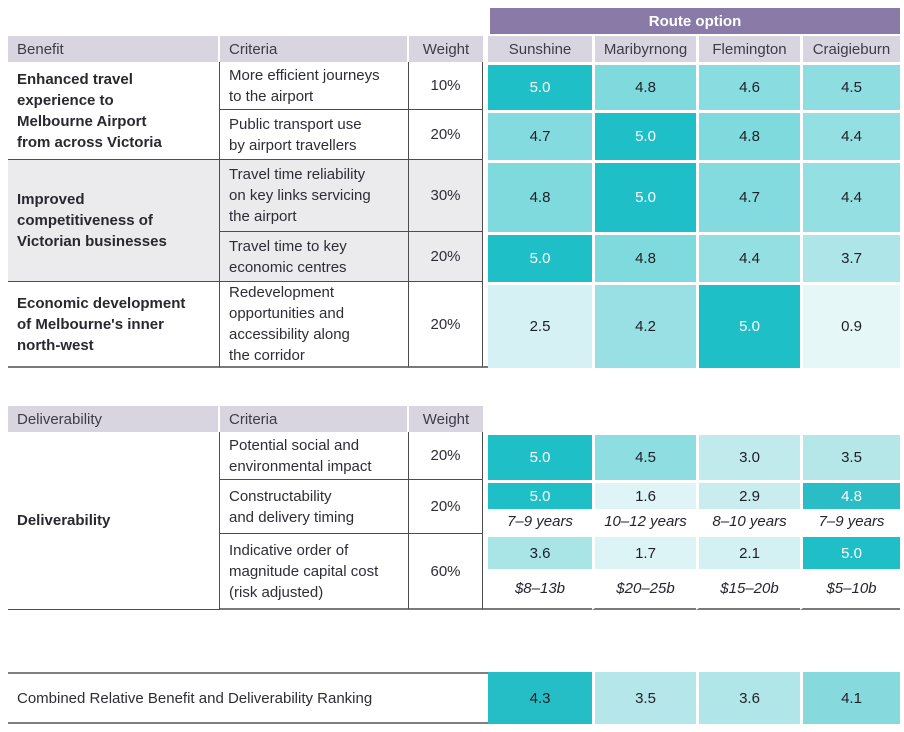 Image resolution: width=904 pixels, height=732 pixels. What do you see at coordinates (540, 49) in the screenshot?
I see `route-header-sunshine: Sunshine` at bounding box center [540, 49].